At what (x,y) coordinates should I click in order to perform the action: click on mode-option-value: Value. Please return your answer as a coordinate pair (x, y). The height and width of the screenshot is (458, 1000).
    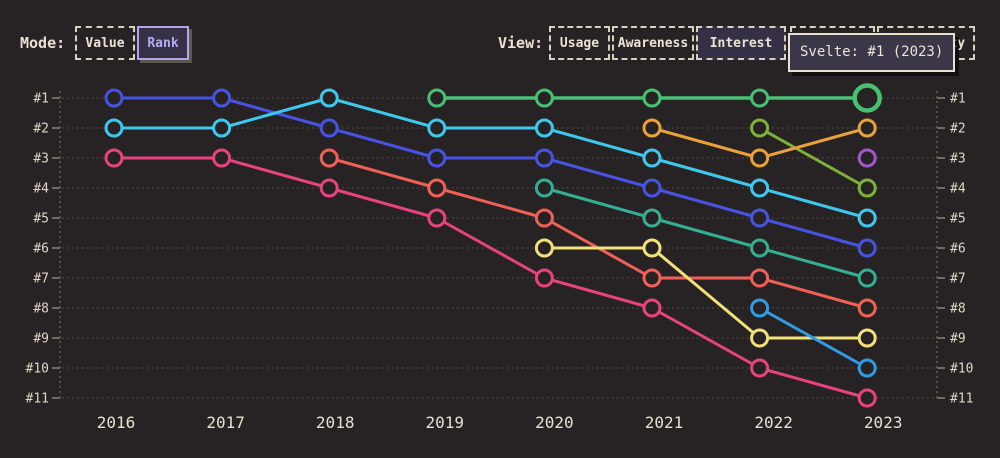
    Looking at the image, I should click on (105, 43).